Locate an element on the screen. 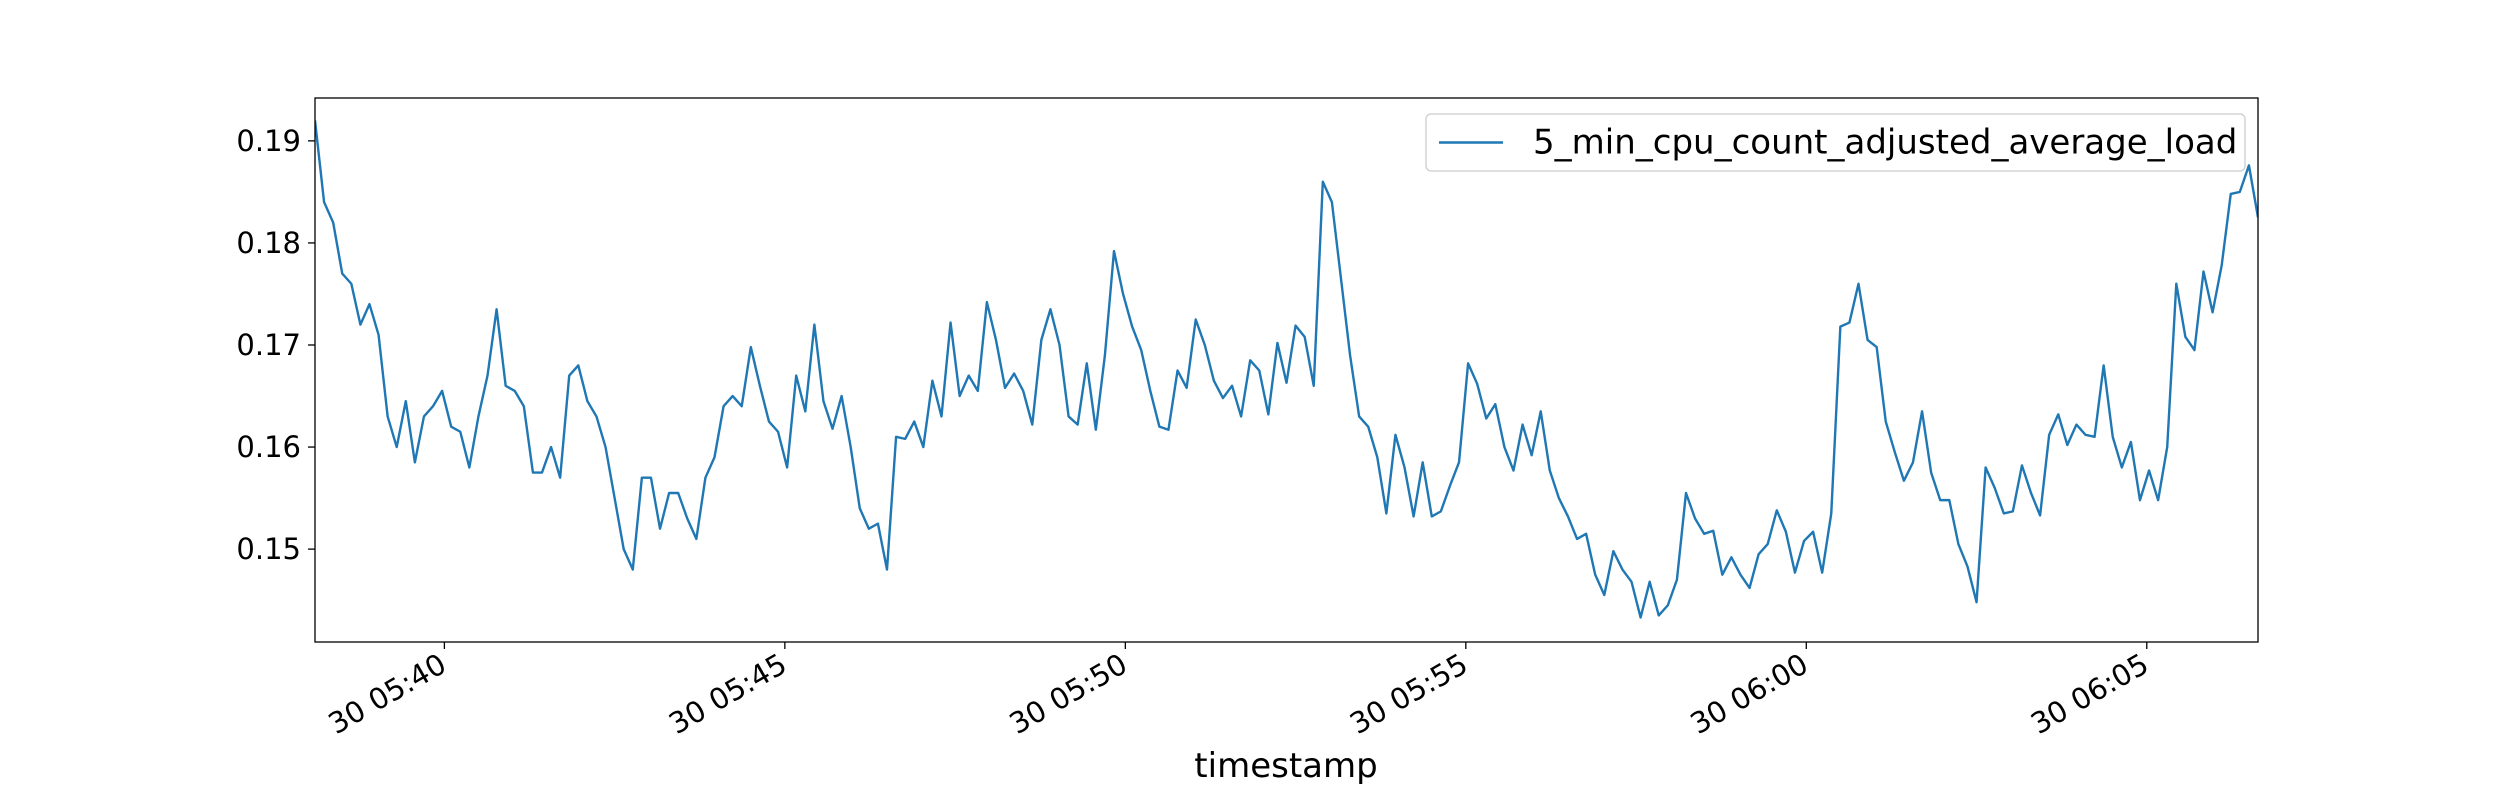  legend-label: 5_min_cpu_count_adjusted_average_load is located at coordinates (1885, 143).